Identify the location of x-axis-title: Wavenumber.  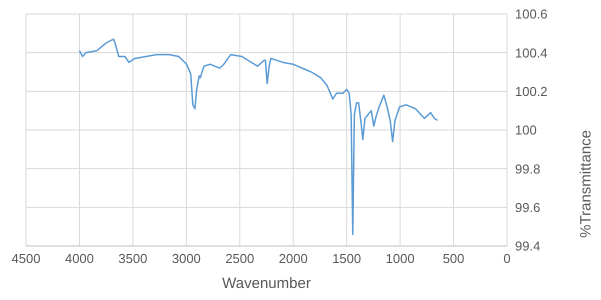
(266, 283).